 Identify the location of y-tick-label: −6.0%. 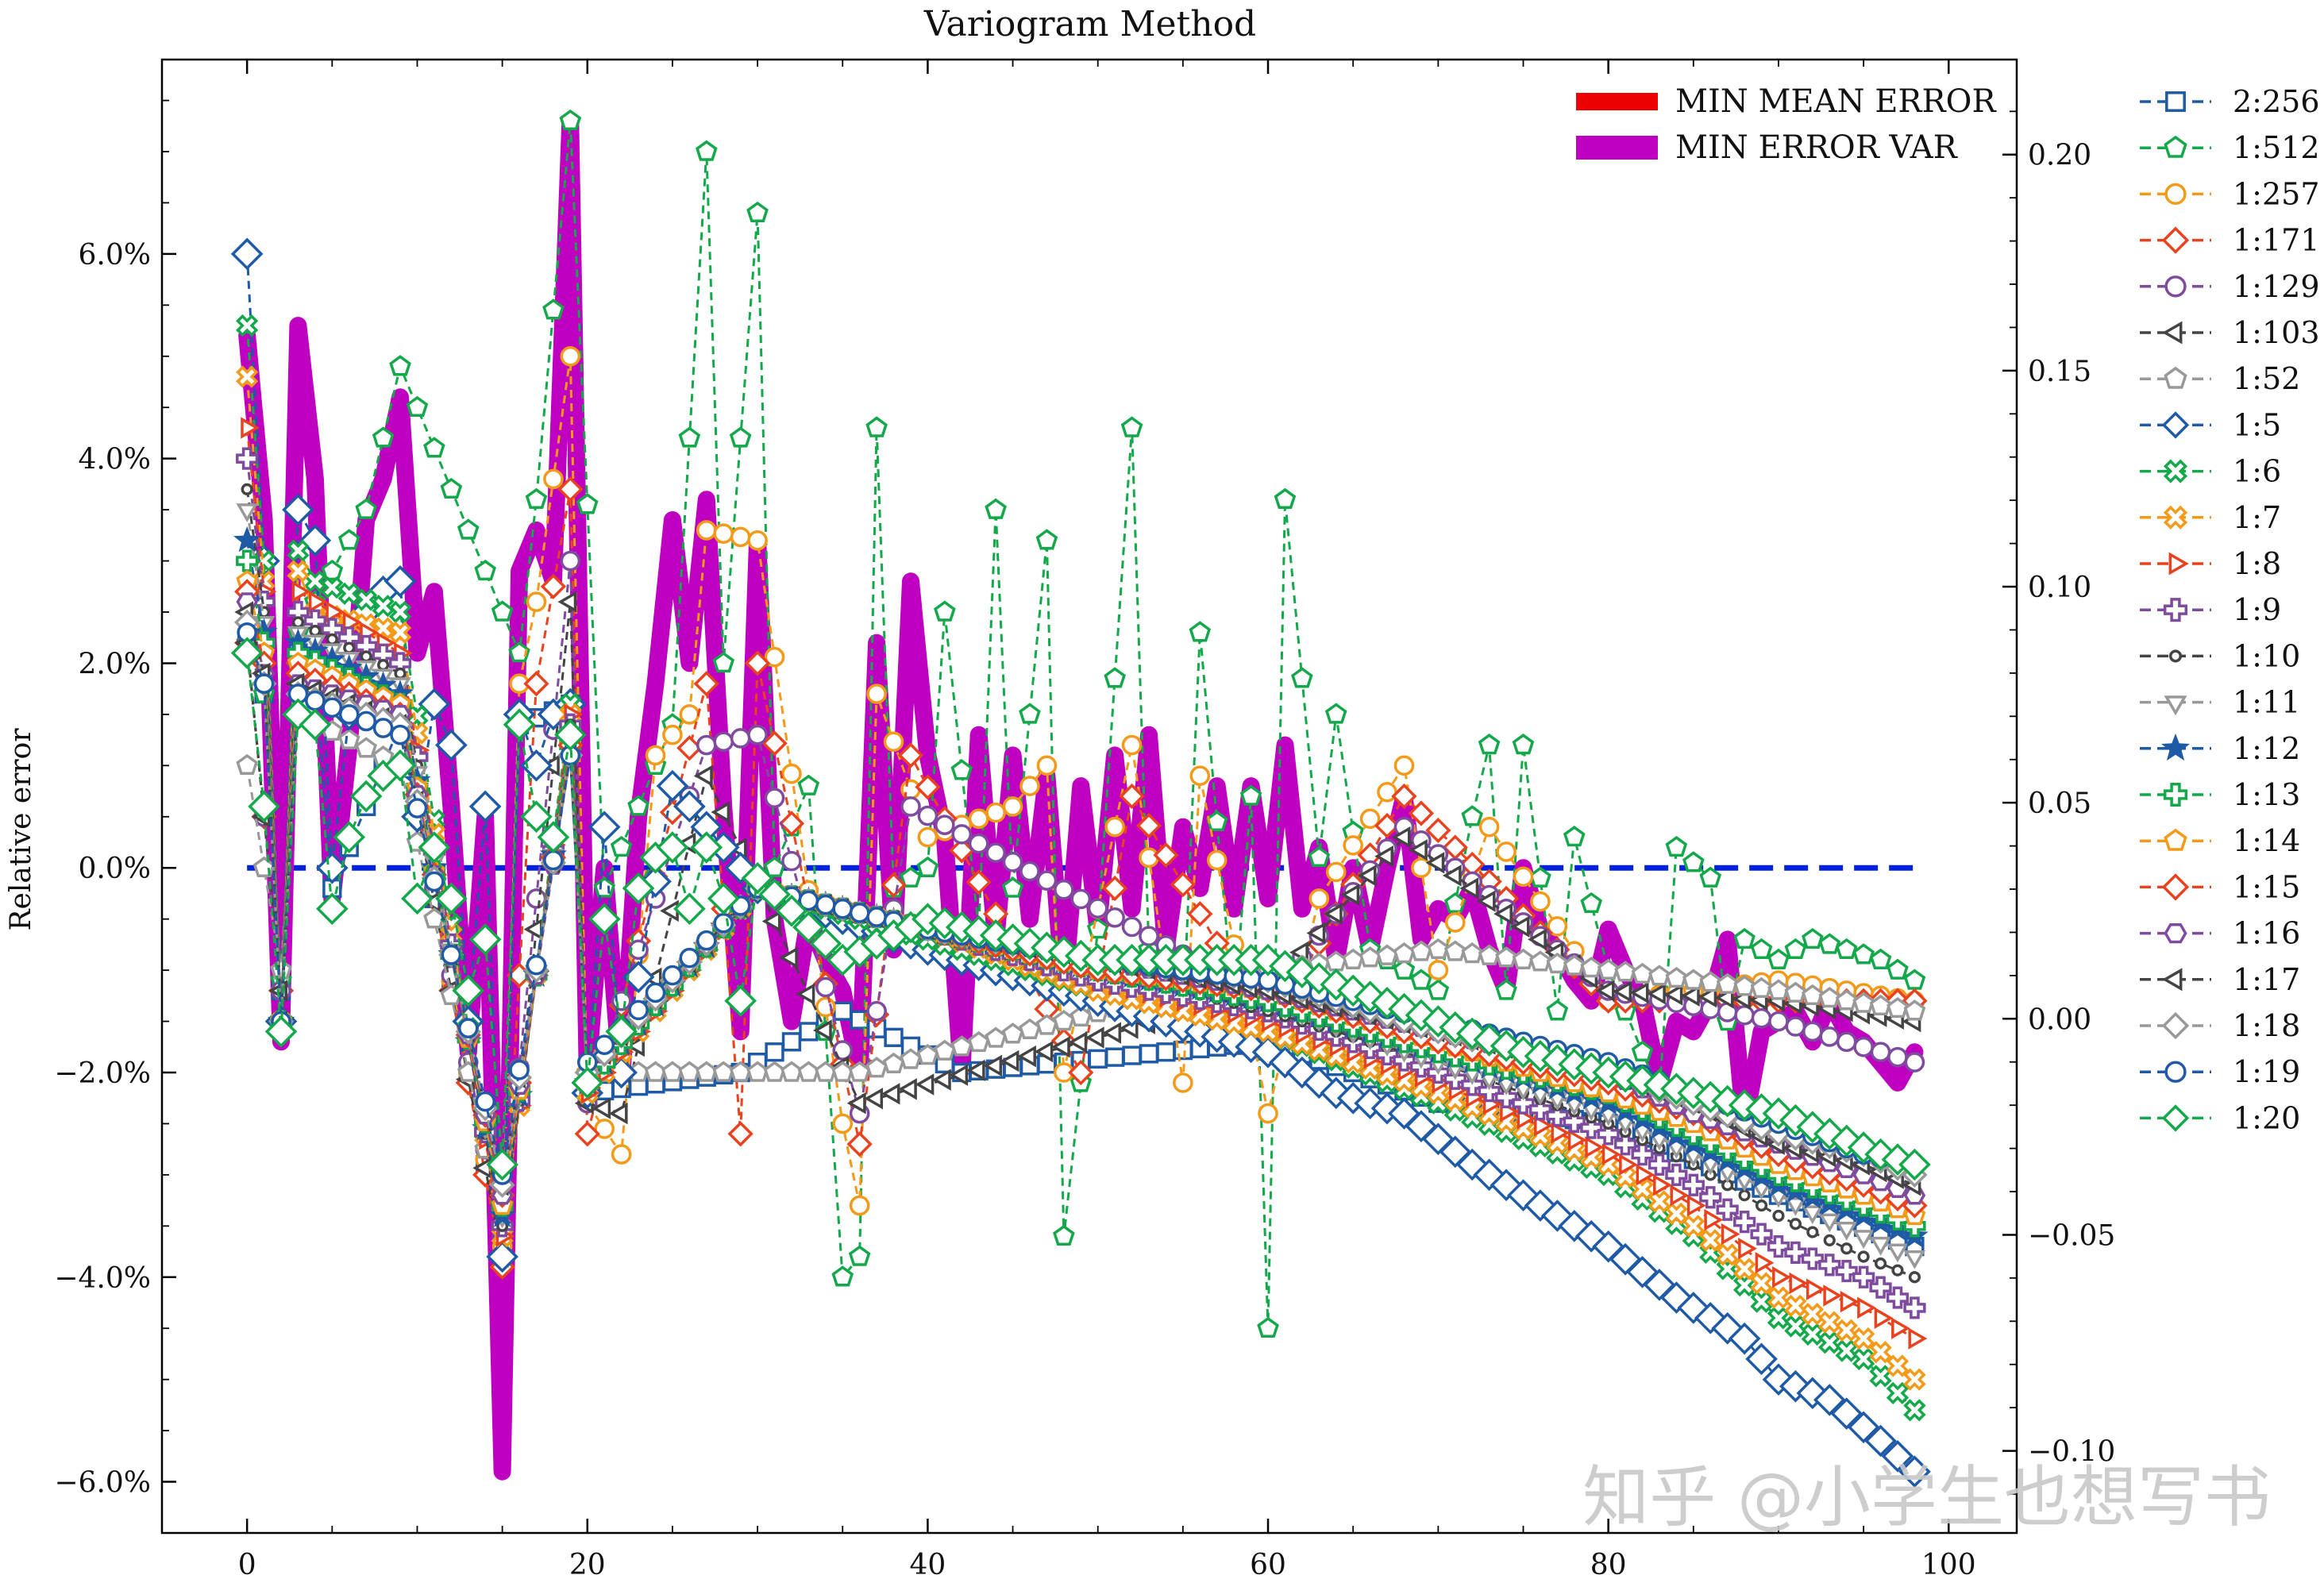
(102, 1483).